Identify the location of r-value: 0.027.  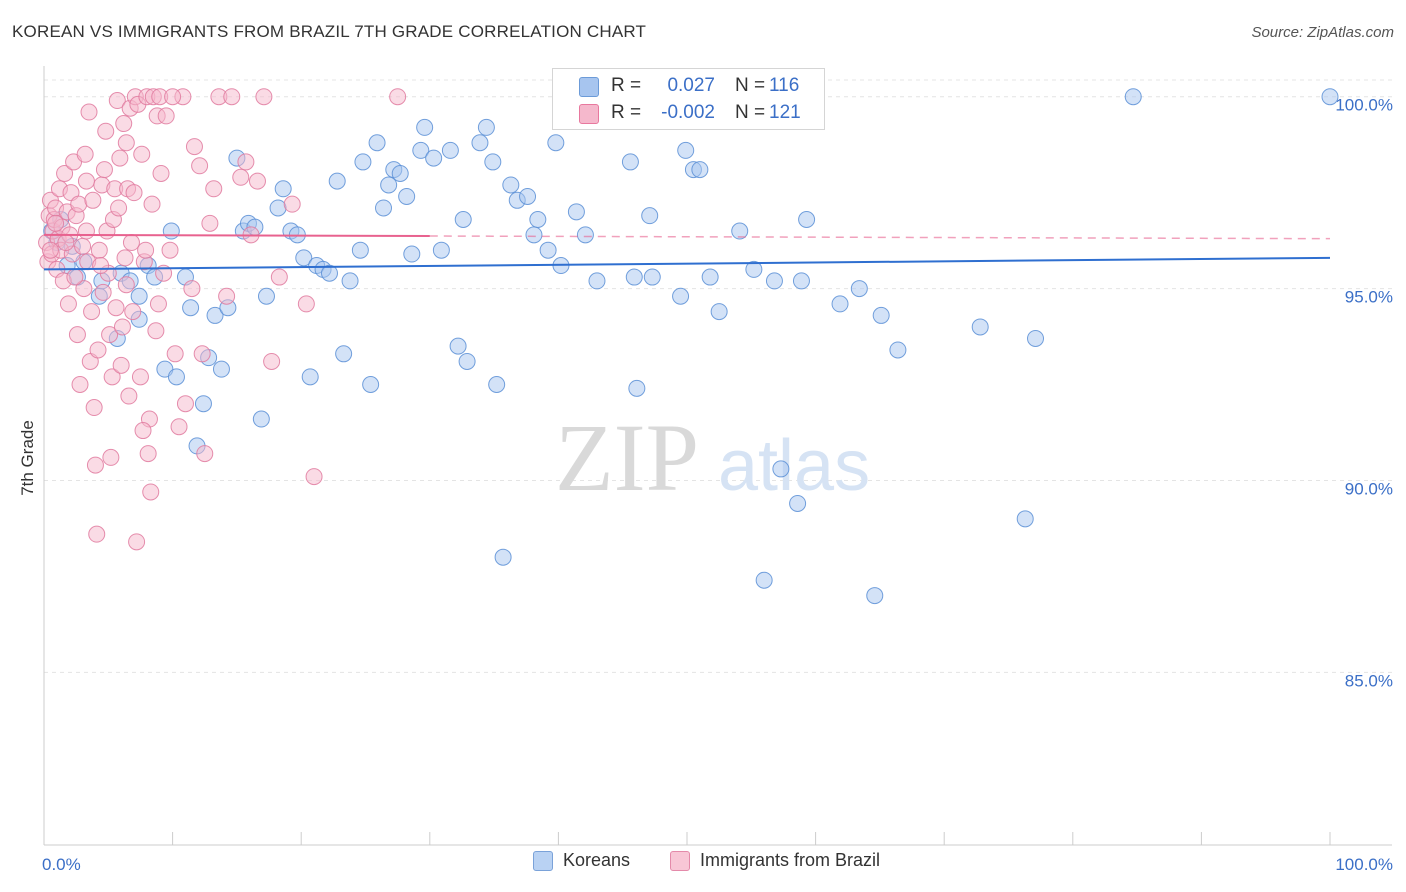
(691, 85).